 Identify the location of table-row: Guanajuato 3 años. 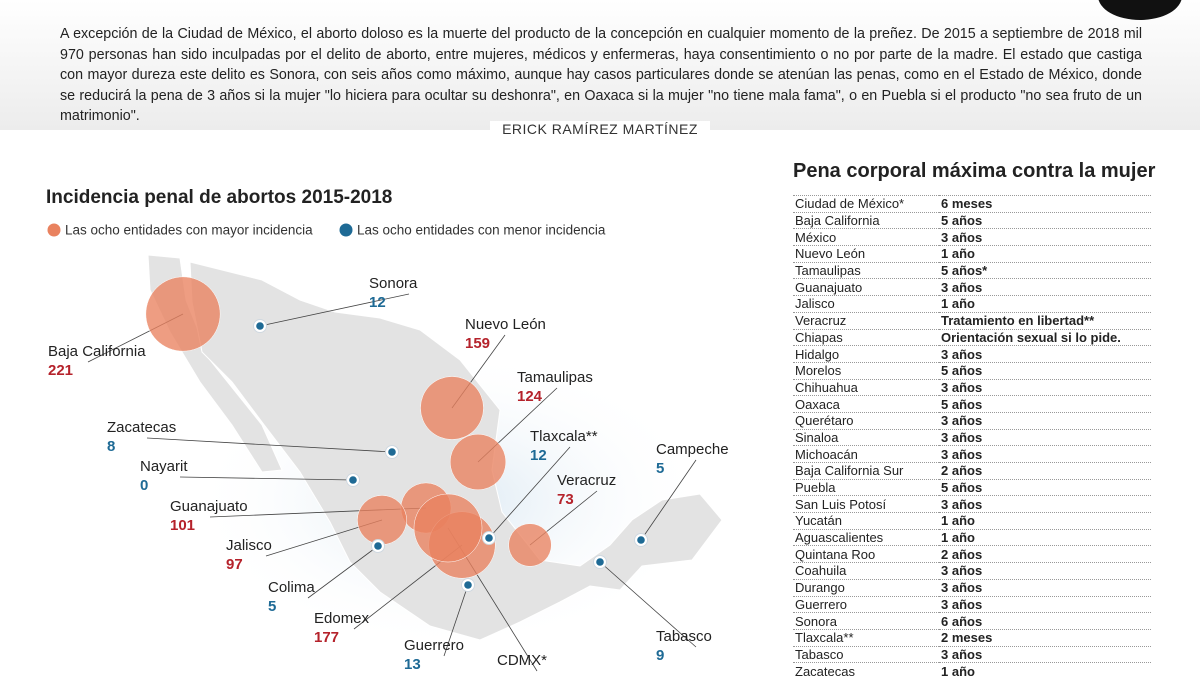
(972, 287).